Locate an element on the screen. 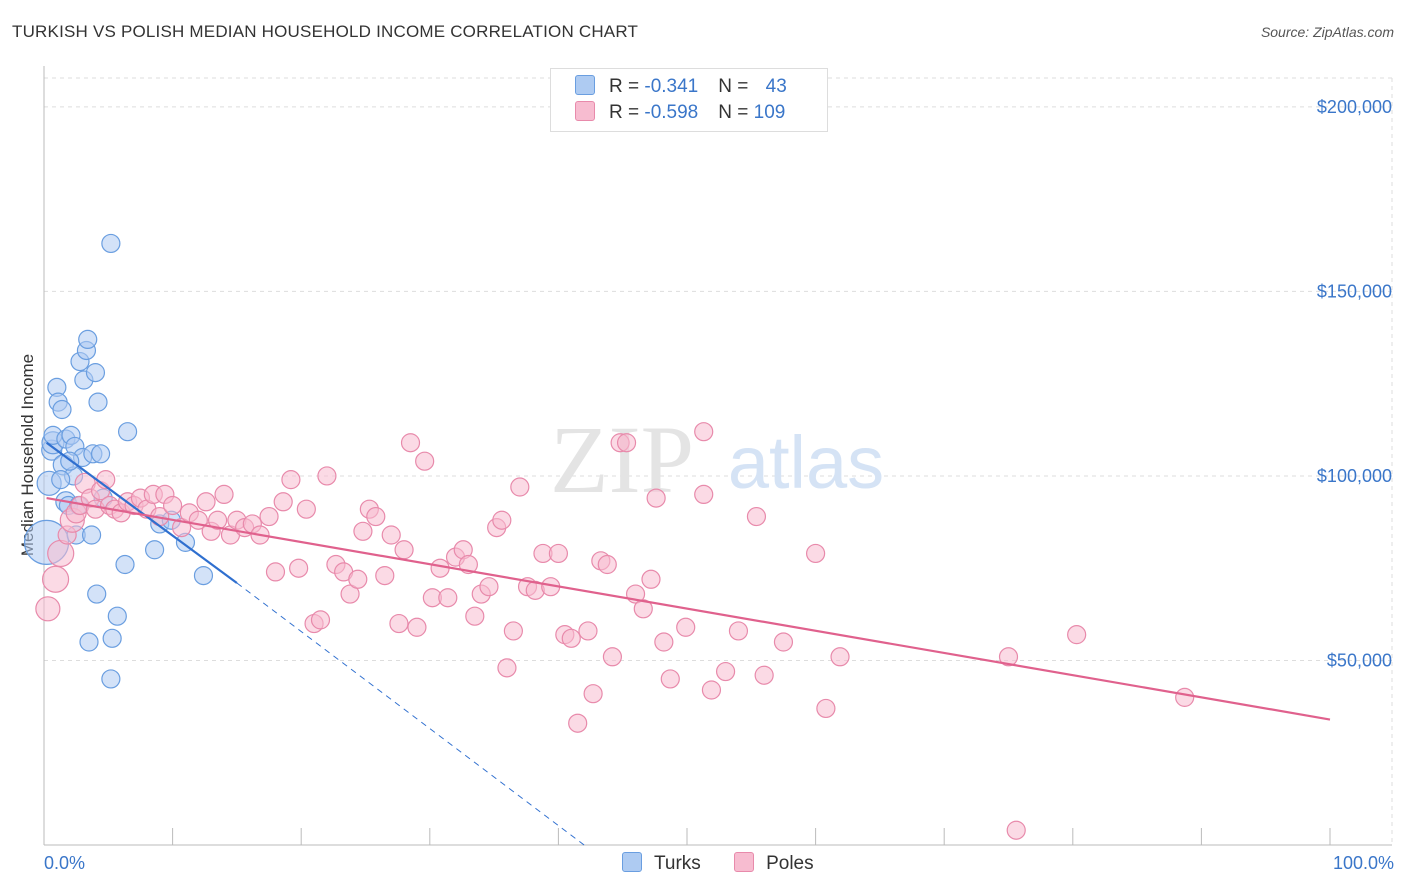  turks-r-value: -0.341 is located at coordinates (671, 86).